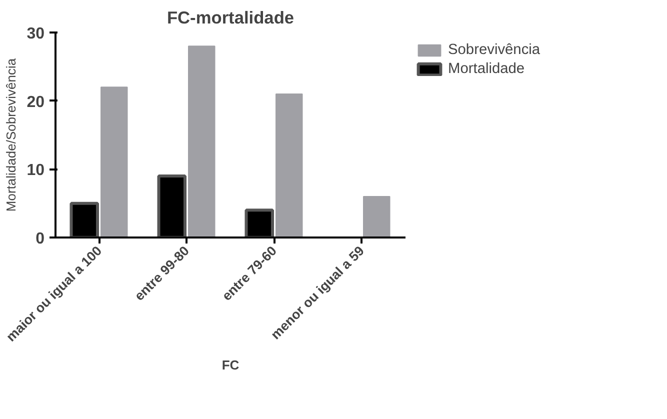 This screenshot has height=419, width=667. I want to click on y-tick-label: 0, so click(40, 239).